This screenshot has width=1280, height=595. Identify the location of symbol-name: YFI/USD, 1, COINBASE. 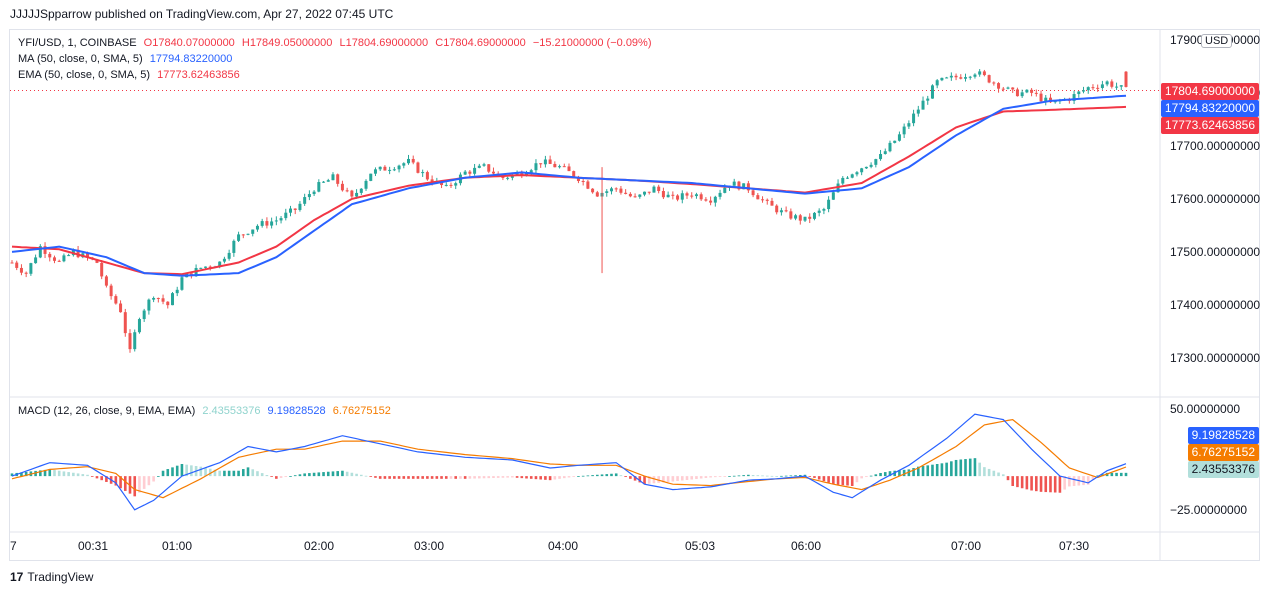
(77, 43).